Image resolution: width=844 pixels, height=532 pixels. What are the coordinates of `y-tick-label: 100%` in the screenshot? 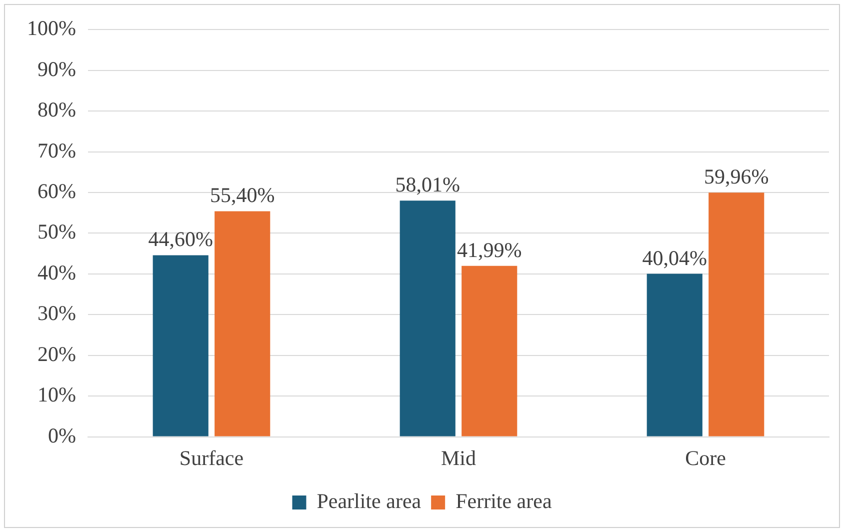 It's located at (51, 28).